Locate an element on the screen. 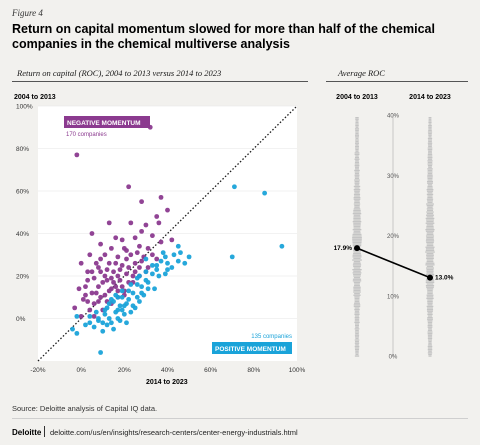 The height and width of the screenshot is (445, 480). average-roc-value-2004-2013: 17.9% is located at coordinates (343, 248).